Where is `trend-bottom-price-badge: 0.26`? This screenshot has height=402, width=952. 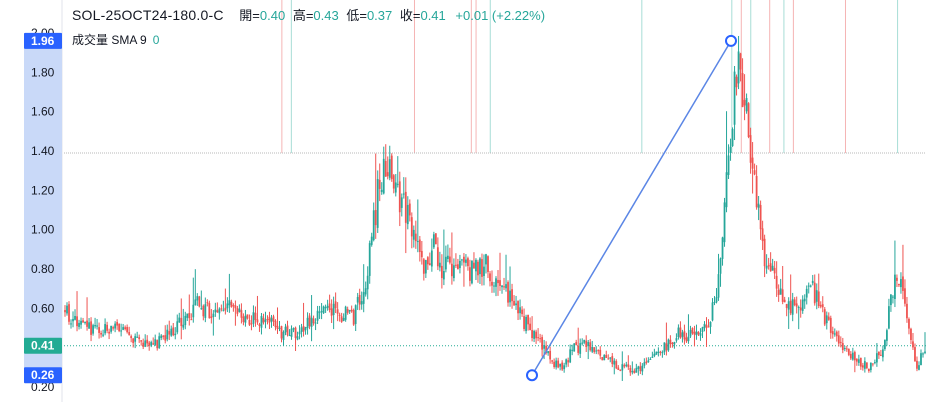
trend-bottom-price-badge: 0.26 is located at coordinates (43, 375).